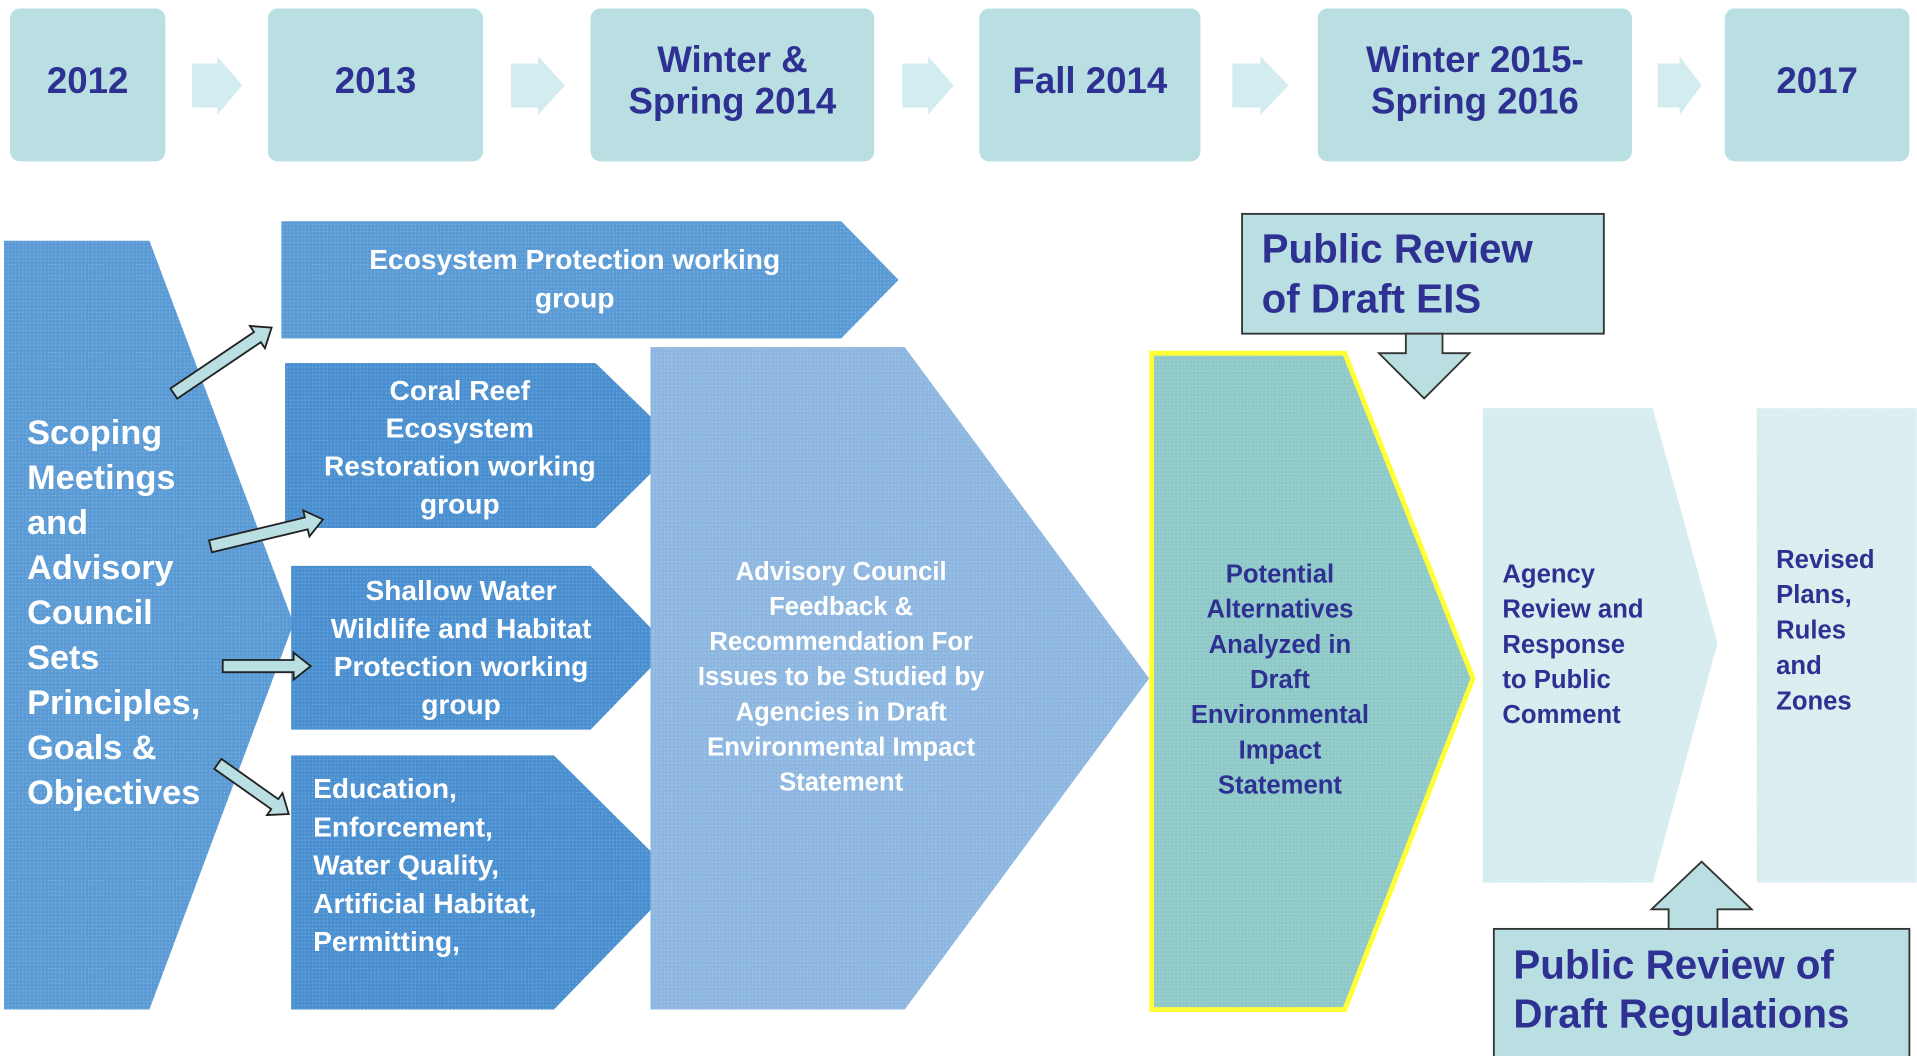 Image resolution: width=1917 pixels, height=1056 pixels. I want to click on advisory-label: Feedback &, so click(841, 607).